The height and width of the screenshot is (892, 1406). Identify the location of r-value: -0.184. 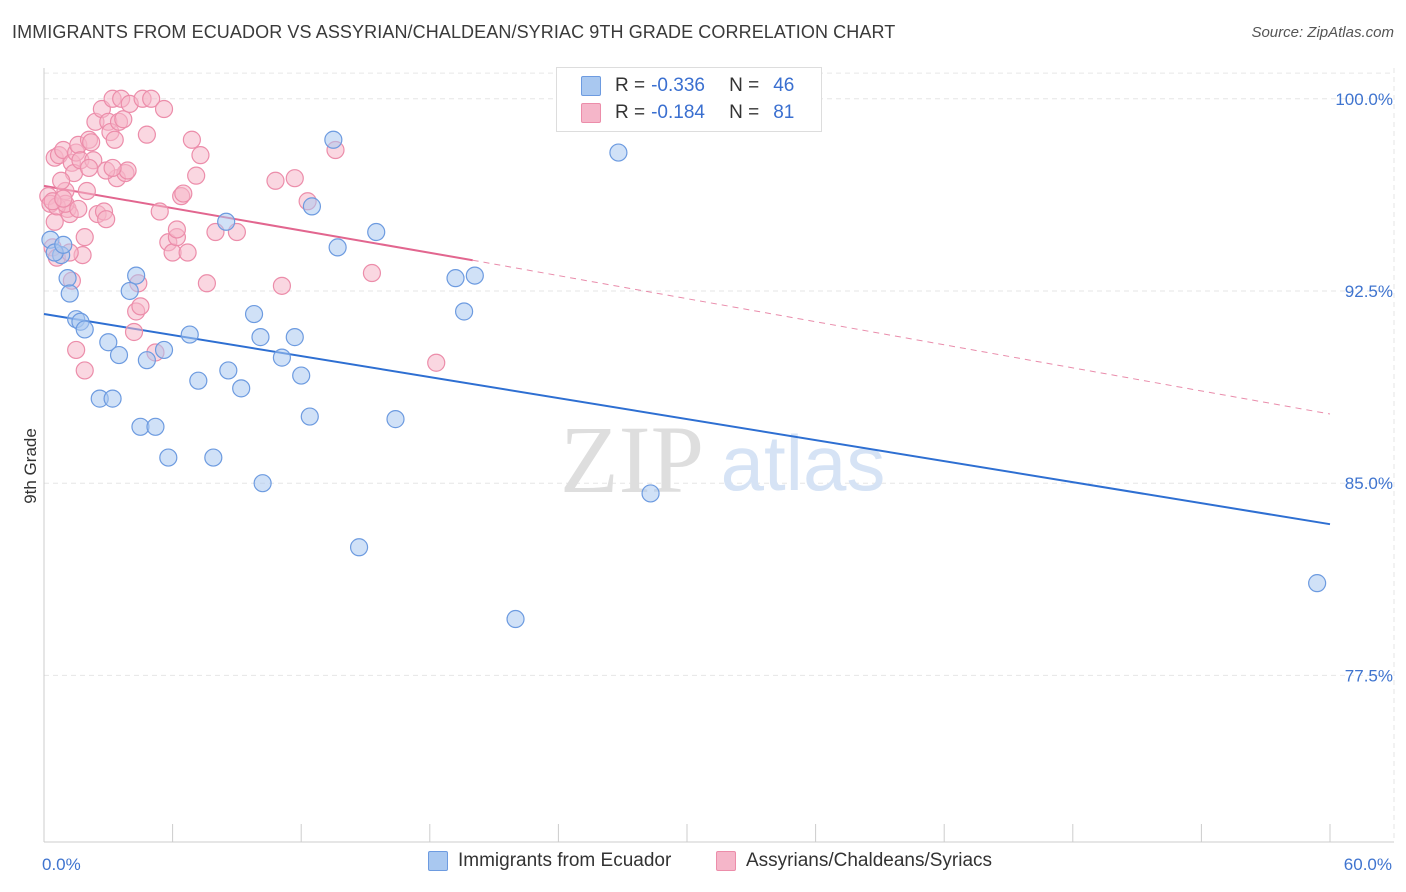
(678, 112).